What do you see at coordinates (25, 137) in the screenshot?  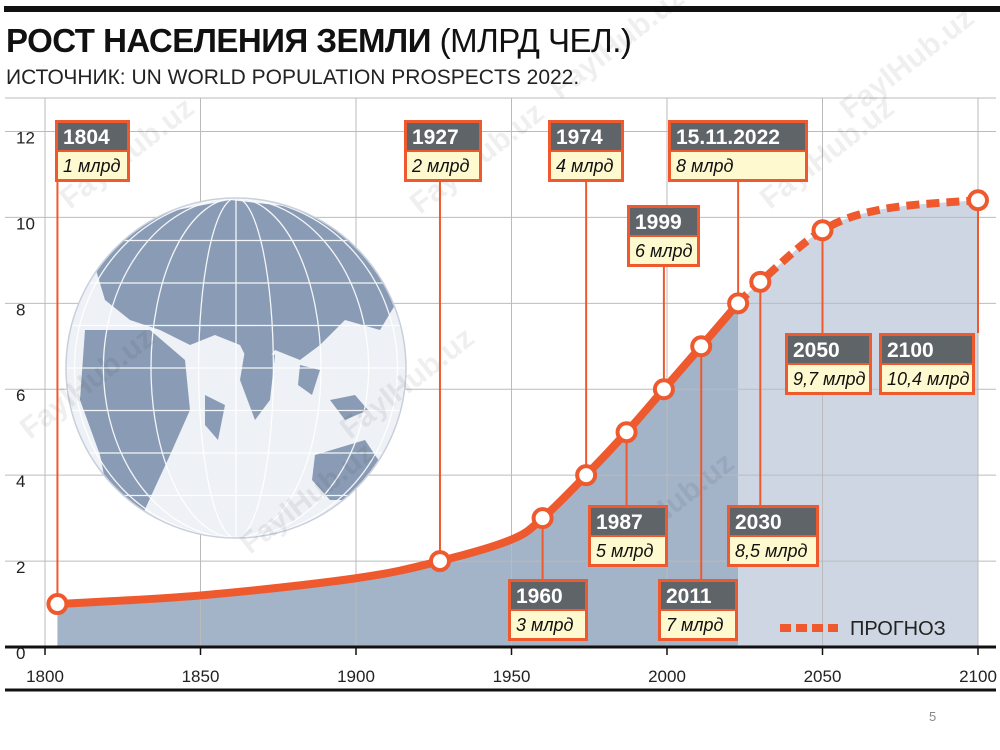 I see `y-tick-label: 12` at bounding box center [25, 137].